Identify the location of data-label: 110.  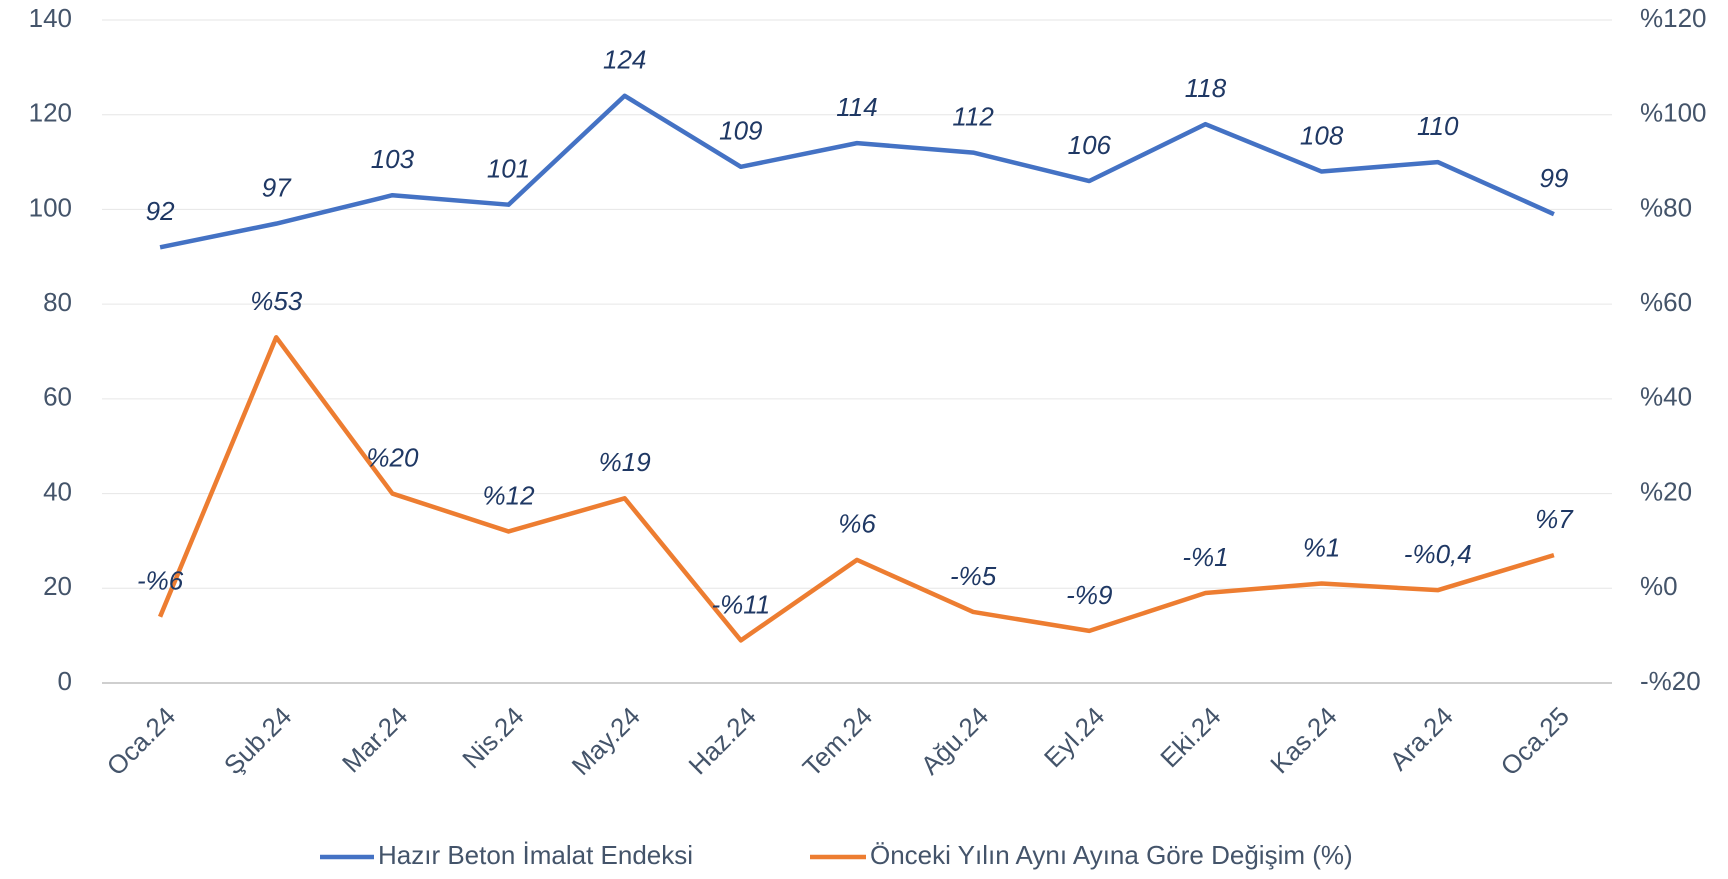
(1438, 126).